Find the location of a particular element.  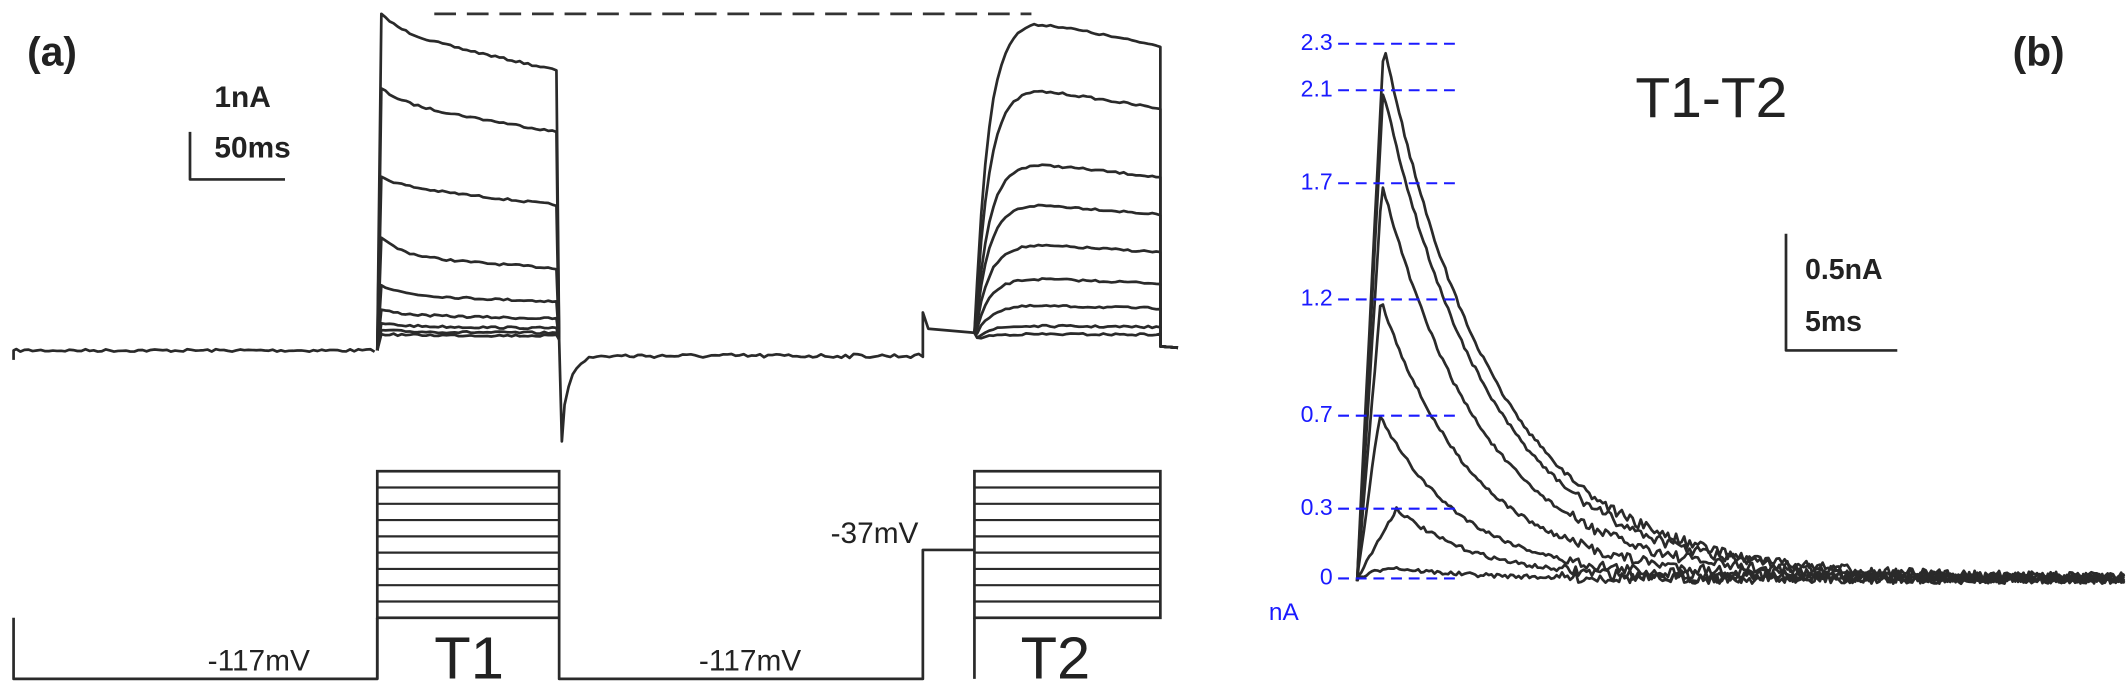

panel-label: (b) is located at coordinates (2039, 51).